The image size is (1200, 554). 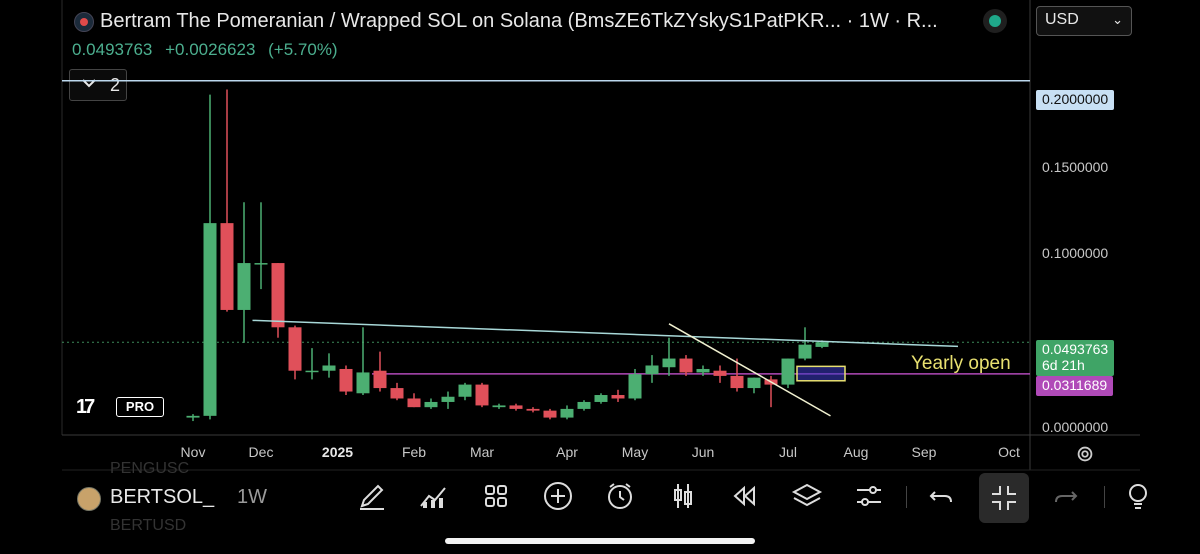 What do you see at coordinates (600, 541) in the screenshot?
I see `home-indicator` at bounding box center [600, 541].